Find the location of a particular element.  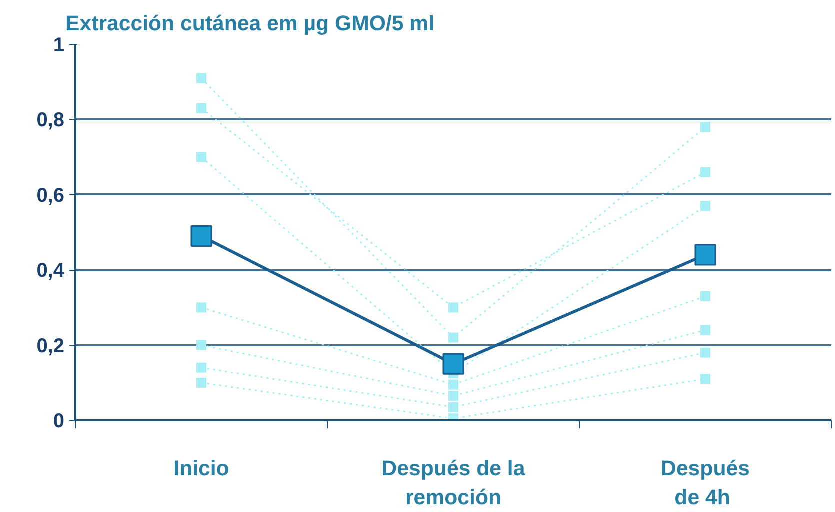

chart-title: Extracción cutánea em µg GMO/5 ml is located at coordinates (250, 24).